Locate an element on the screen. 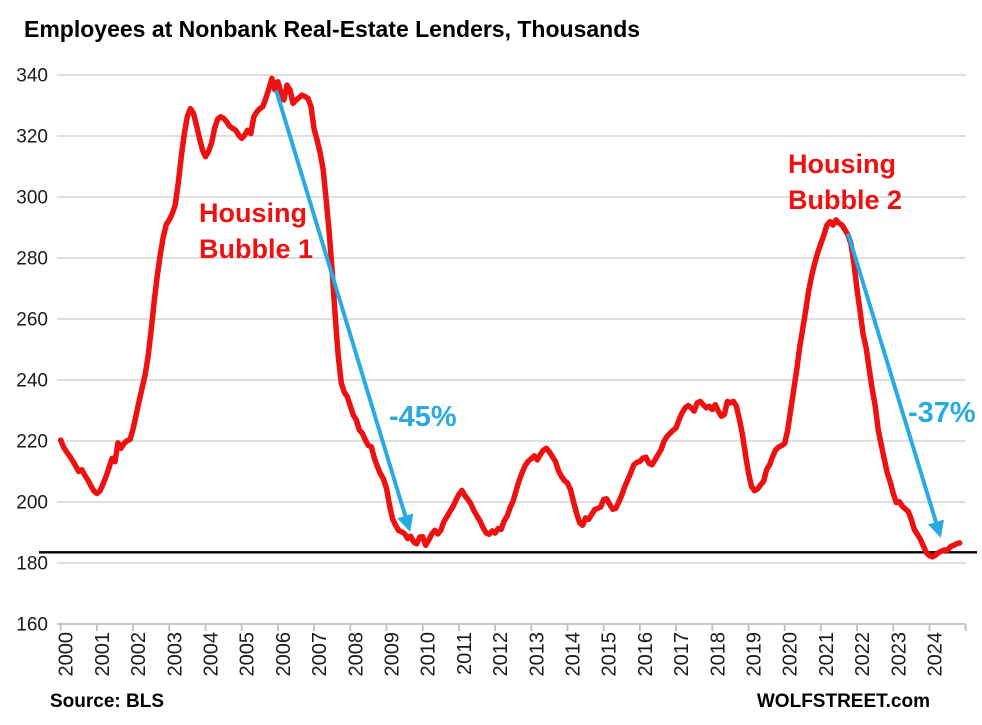  svg-text: 2016 is located at coordinates (646, 654).